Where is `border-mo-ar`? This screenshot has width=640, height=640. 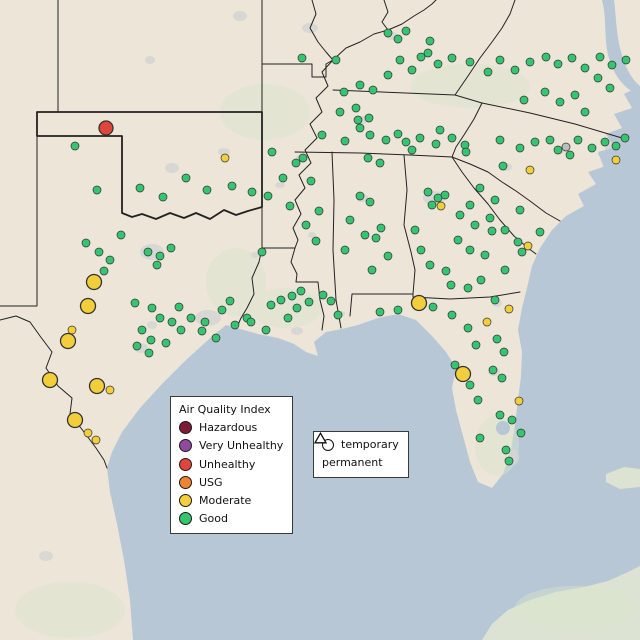 border-mo-ar is located at coordinates (297, 68).